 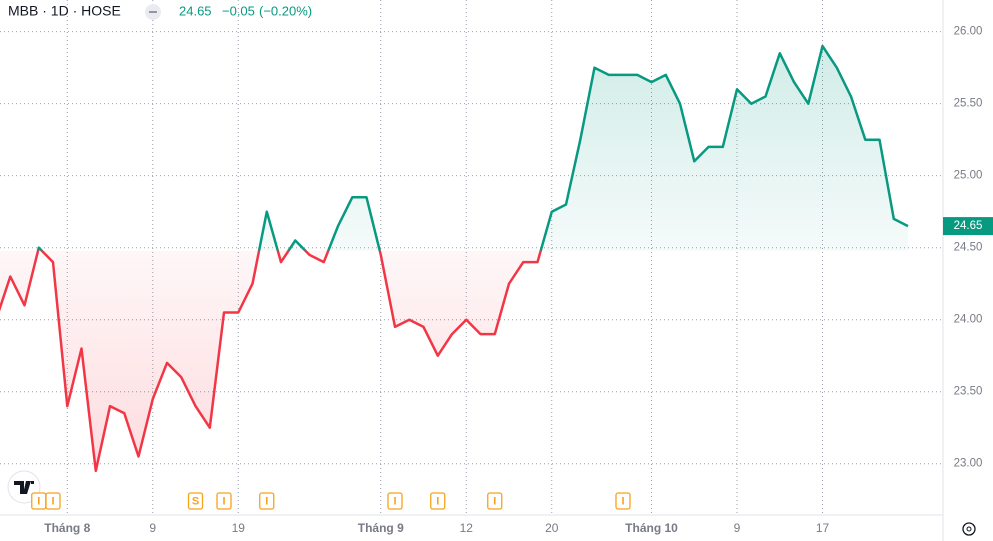 I want to click on y-tick-label: 23.50, so click(x=968, y=392).